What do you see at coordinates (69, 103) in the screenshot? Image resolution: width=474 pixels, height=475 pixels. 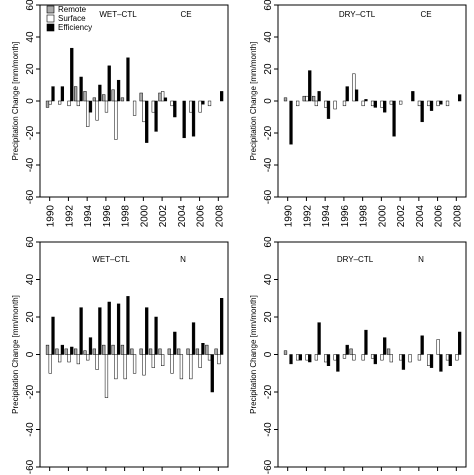 I see `bar-surface-1992` at bounding box center [69, 103].